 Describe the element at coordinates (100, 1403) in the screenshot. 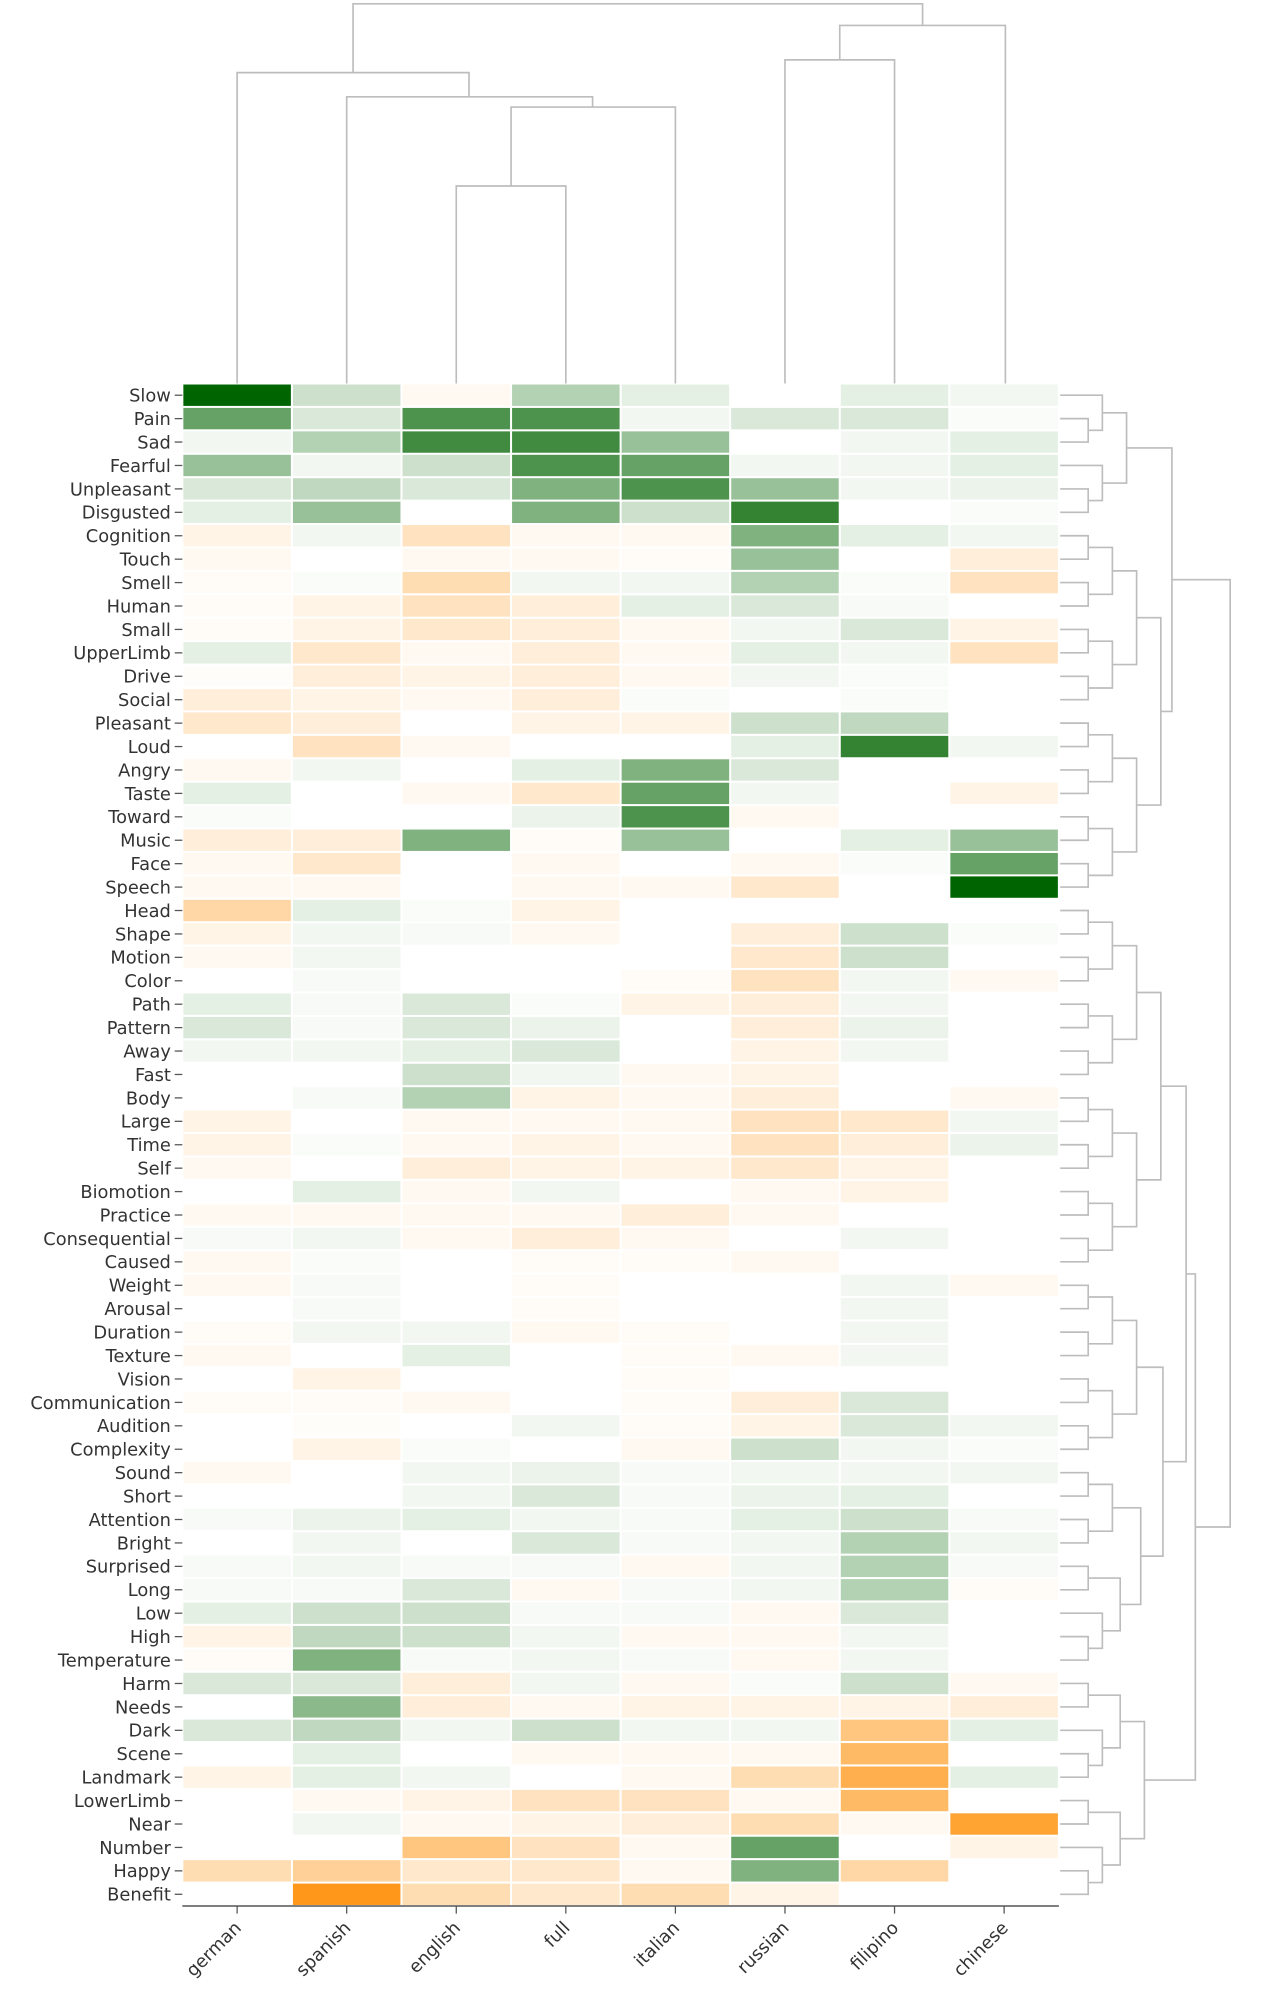

I see `row-label: Communication` at that location.